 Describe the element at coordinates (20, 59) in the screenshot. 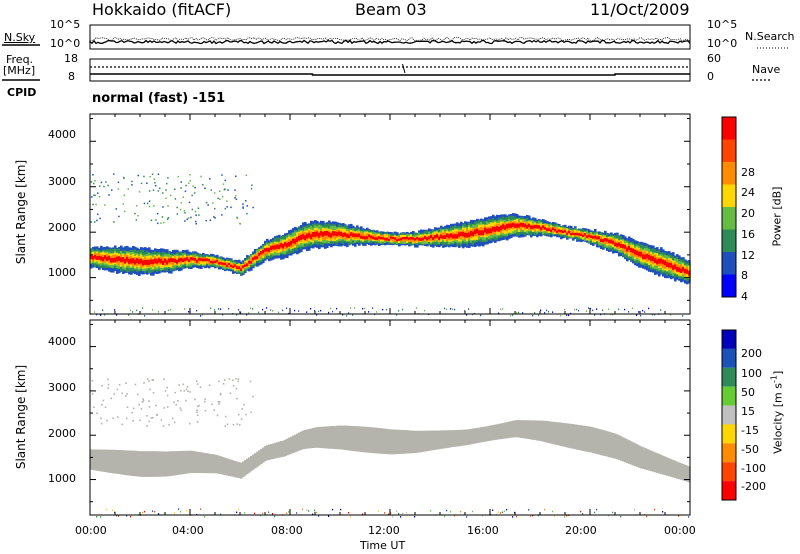

I see `freq-label: Freq.` at that location.